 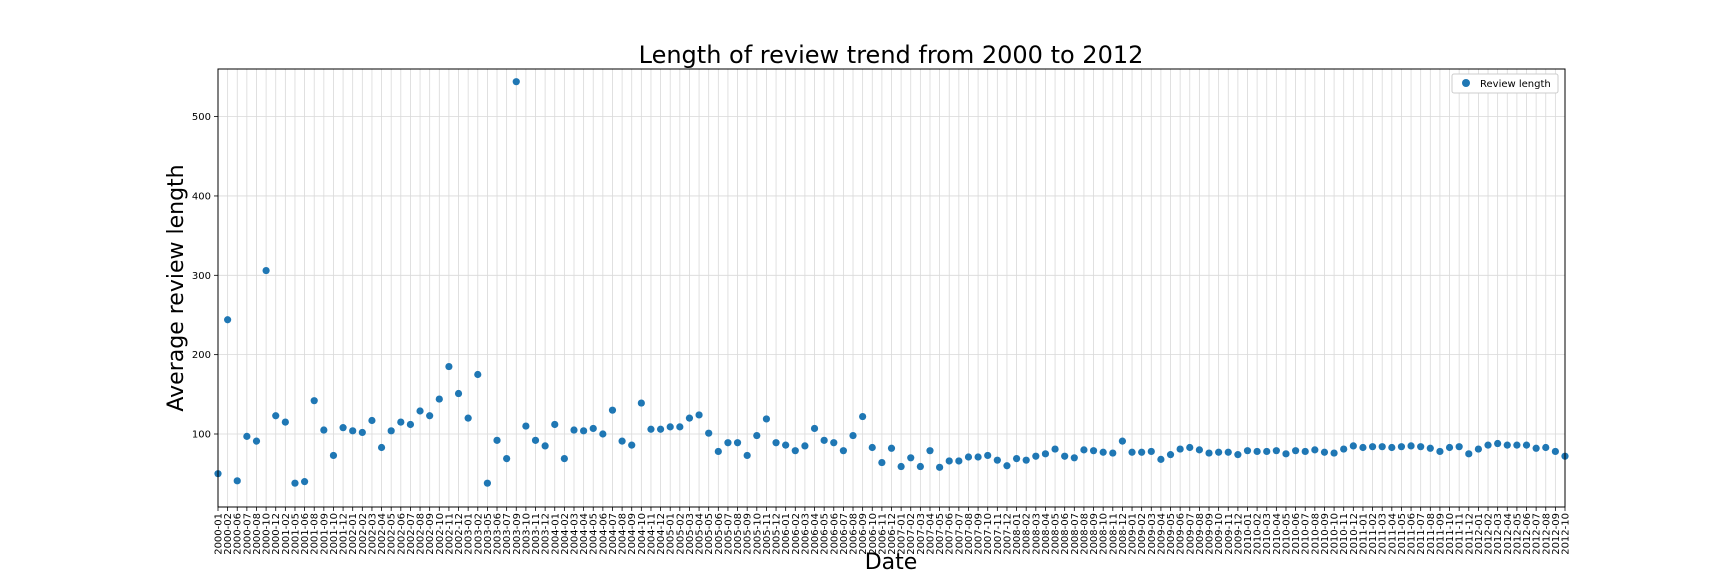 I want to click on x-tick-label: 2007-11, so click(x=998, y=534).